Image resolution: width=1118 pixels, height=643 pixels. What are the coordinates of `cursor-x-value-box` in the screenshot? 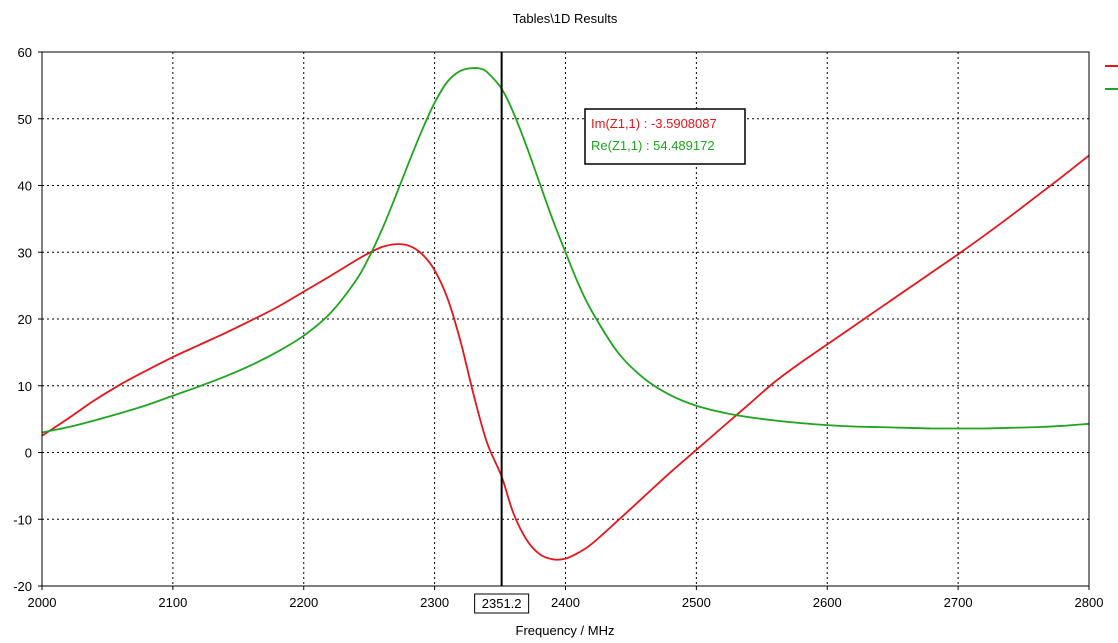 It's located at (502, 603).